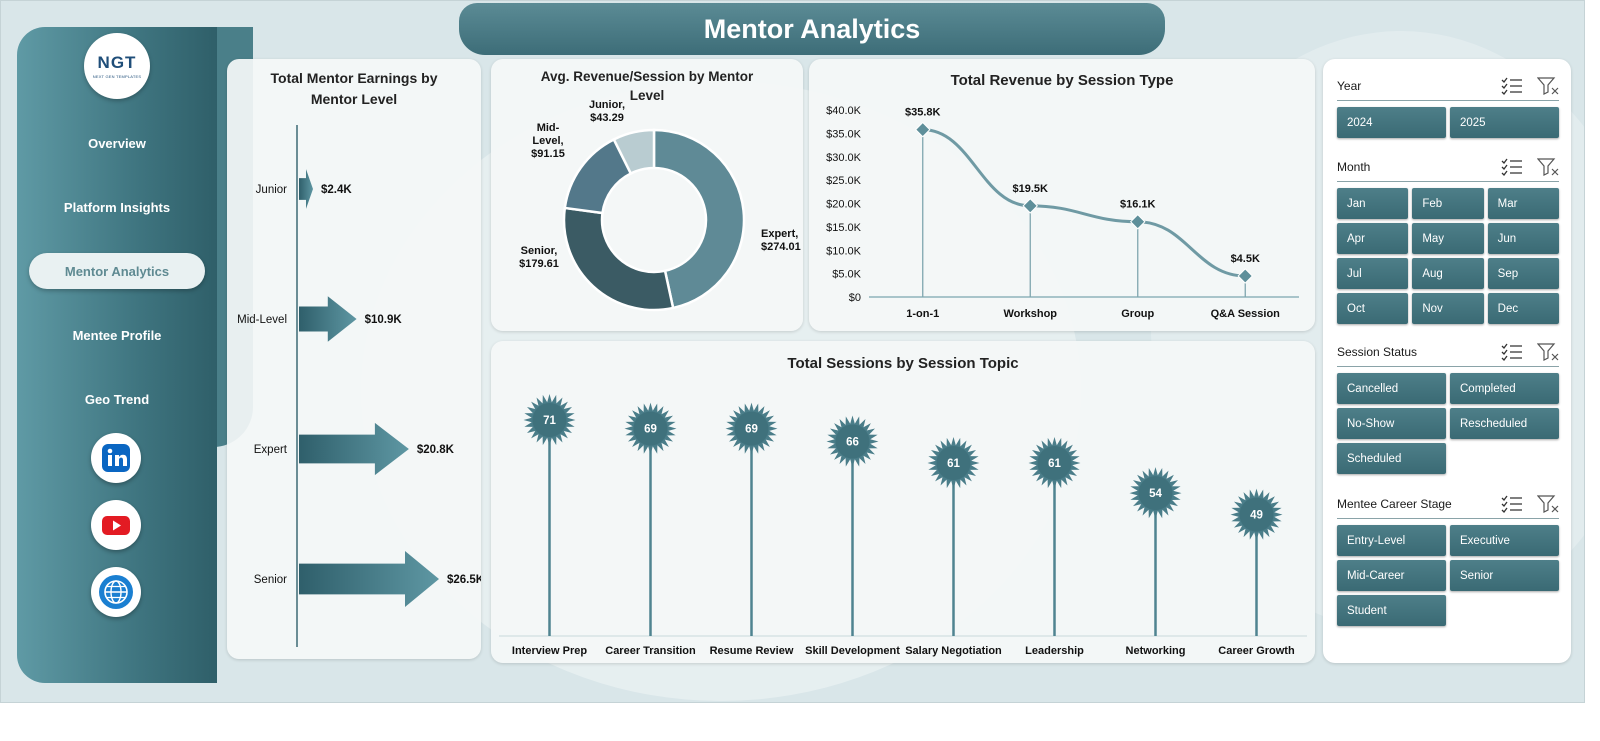  I want to click on month-option-mar: Mar, so click(1523, 203).